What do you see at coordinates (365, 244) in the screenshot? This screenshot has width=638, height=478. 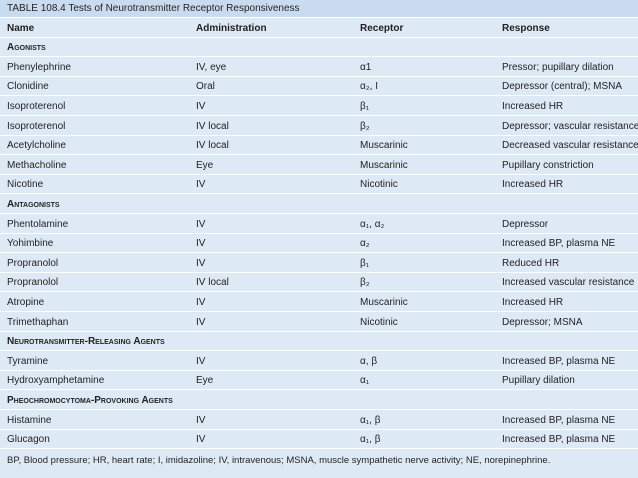 I see `table-cell: α₂` at bounding box center [365, 244].